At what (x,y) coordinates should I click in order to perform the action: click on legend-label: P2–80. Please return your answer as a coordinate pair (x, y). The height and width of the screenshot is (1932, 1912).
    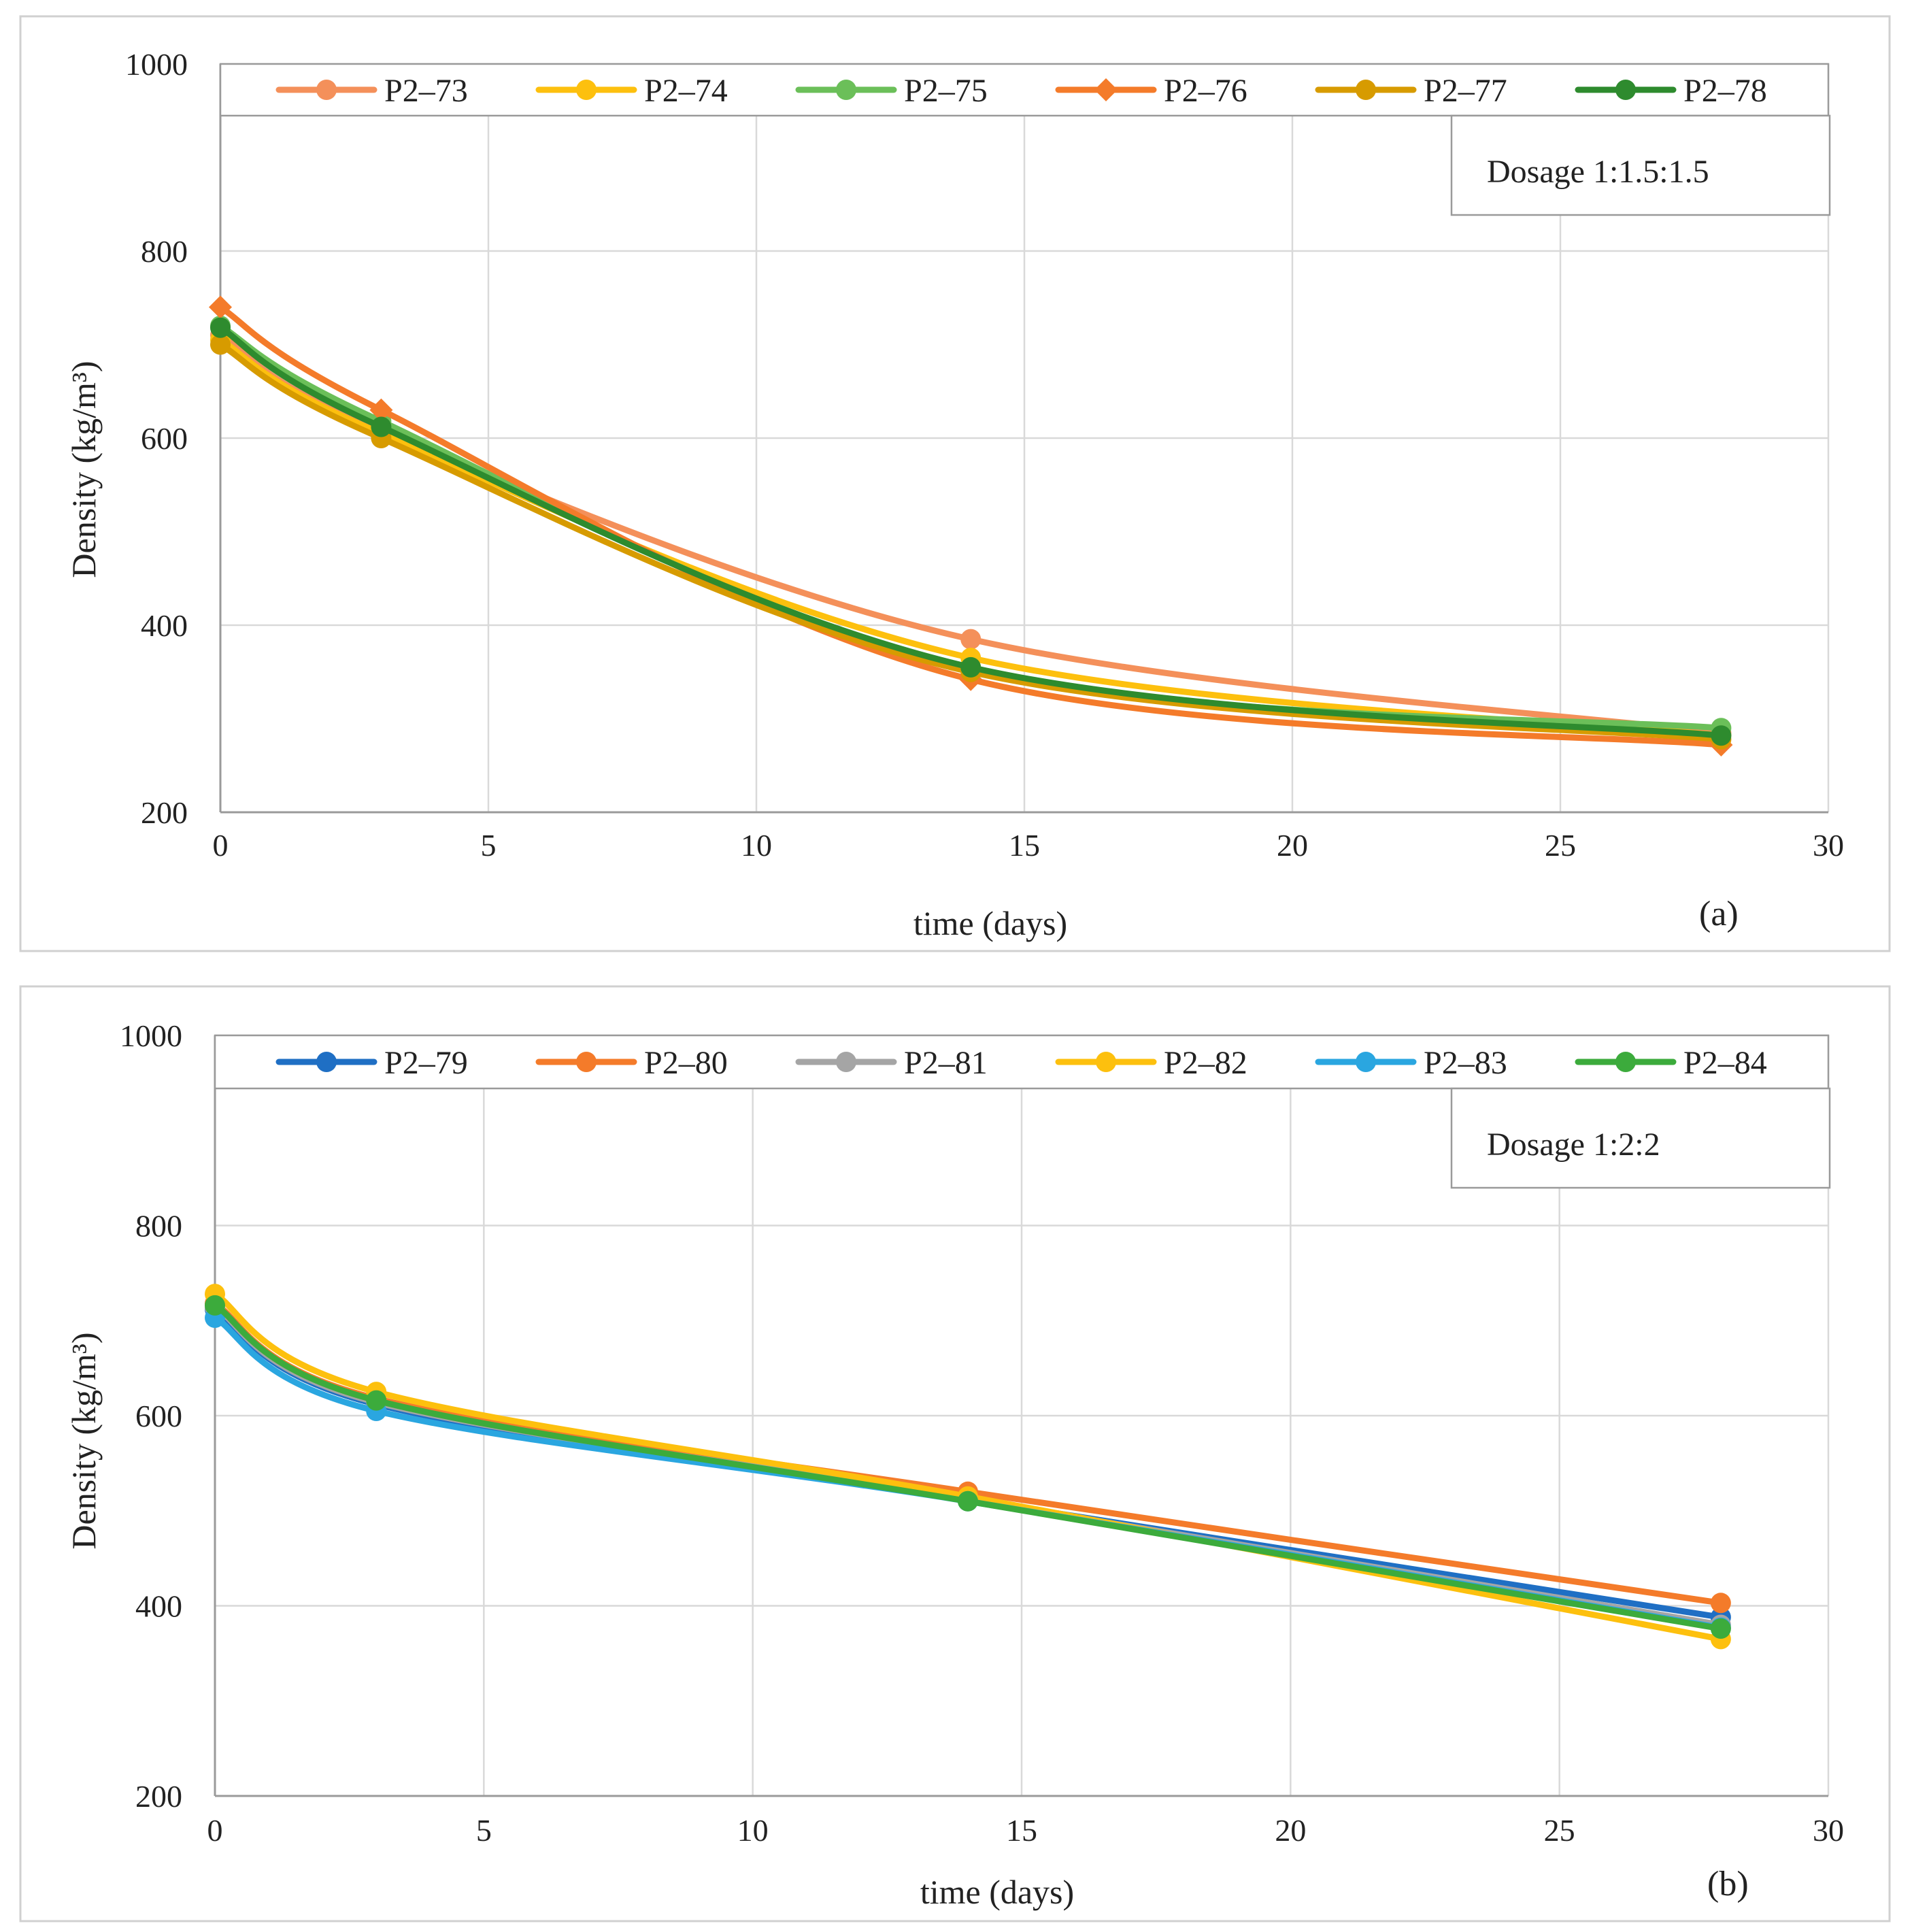
    Looking at the image, I should click on (686, 1063).